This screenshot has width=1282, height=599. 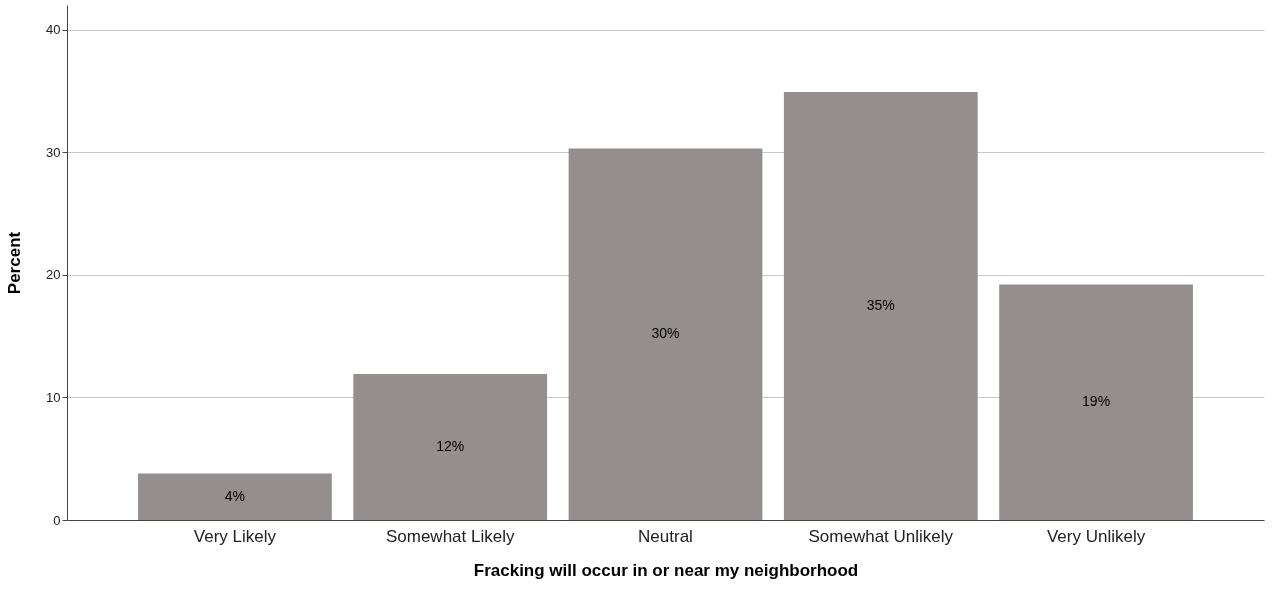 I want to click on data-label: 4%, so click(x=235, y=495).